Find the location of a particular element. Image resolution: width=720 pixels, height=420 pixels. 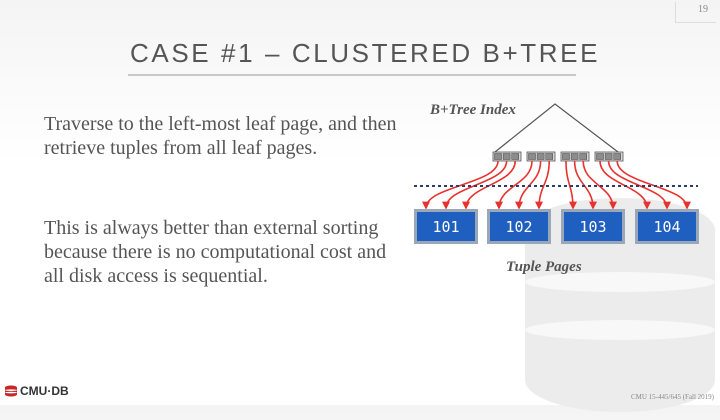

tuple-label: Tuple Pages is located at coordinates (544, 267).